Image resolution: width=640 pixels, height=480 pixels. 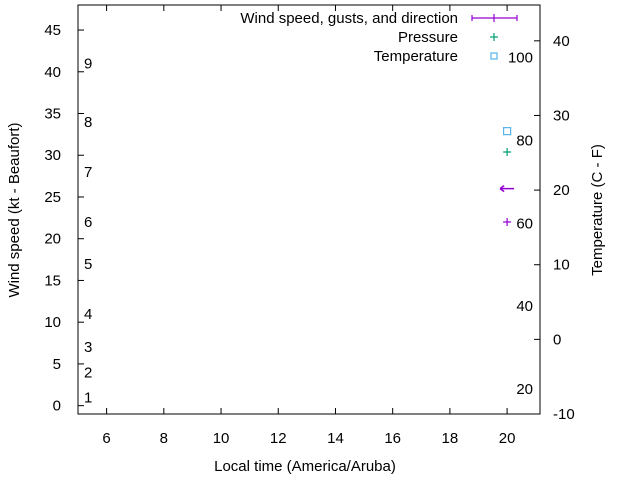 What do you see at coordinates (57, 364) in the screenshot?
I see `y-tick-label: 5` at bounding box center [57, 364].